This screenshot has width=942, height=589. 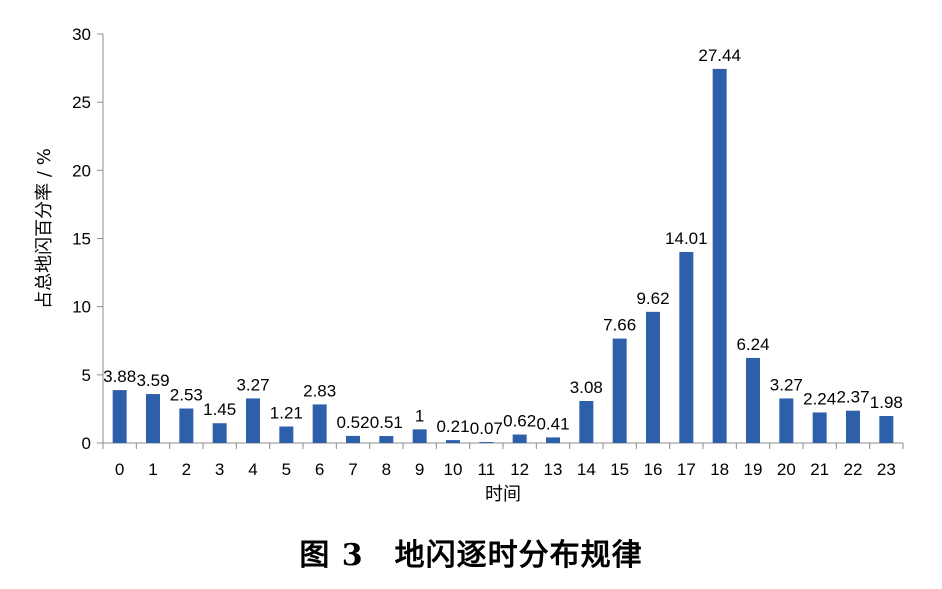 What do you see at coordinates (44, 228) in the screenshot?
I see `y-axis-title: 占总地闪百分率 / %` at bounding box center [44, 228].